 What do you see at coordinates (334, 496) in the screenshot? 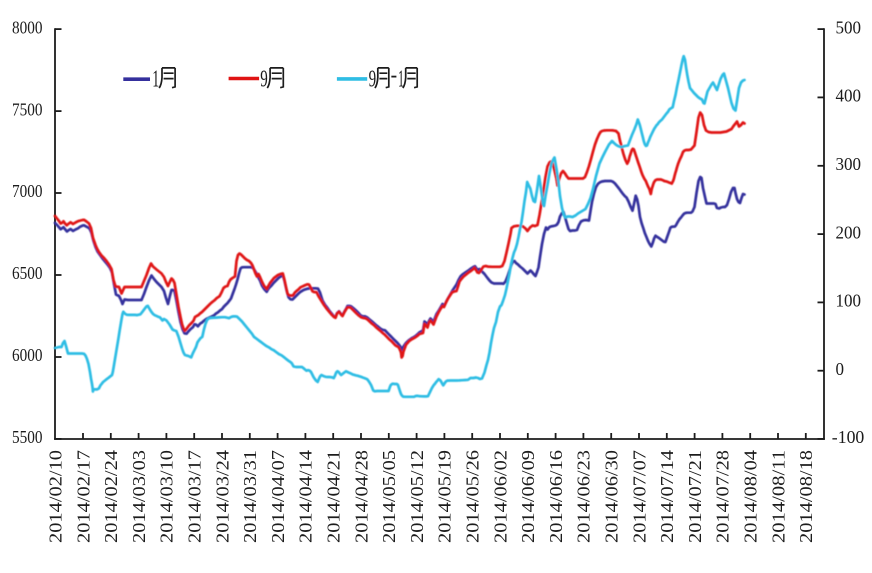
I see `svg-text: 2014/04/21` at bounding box center [334, 496].